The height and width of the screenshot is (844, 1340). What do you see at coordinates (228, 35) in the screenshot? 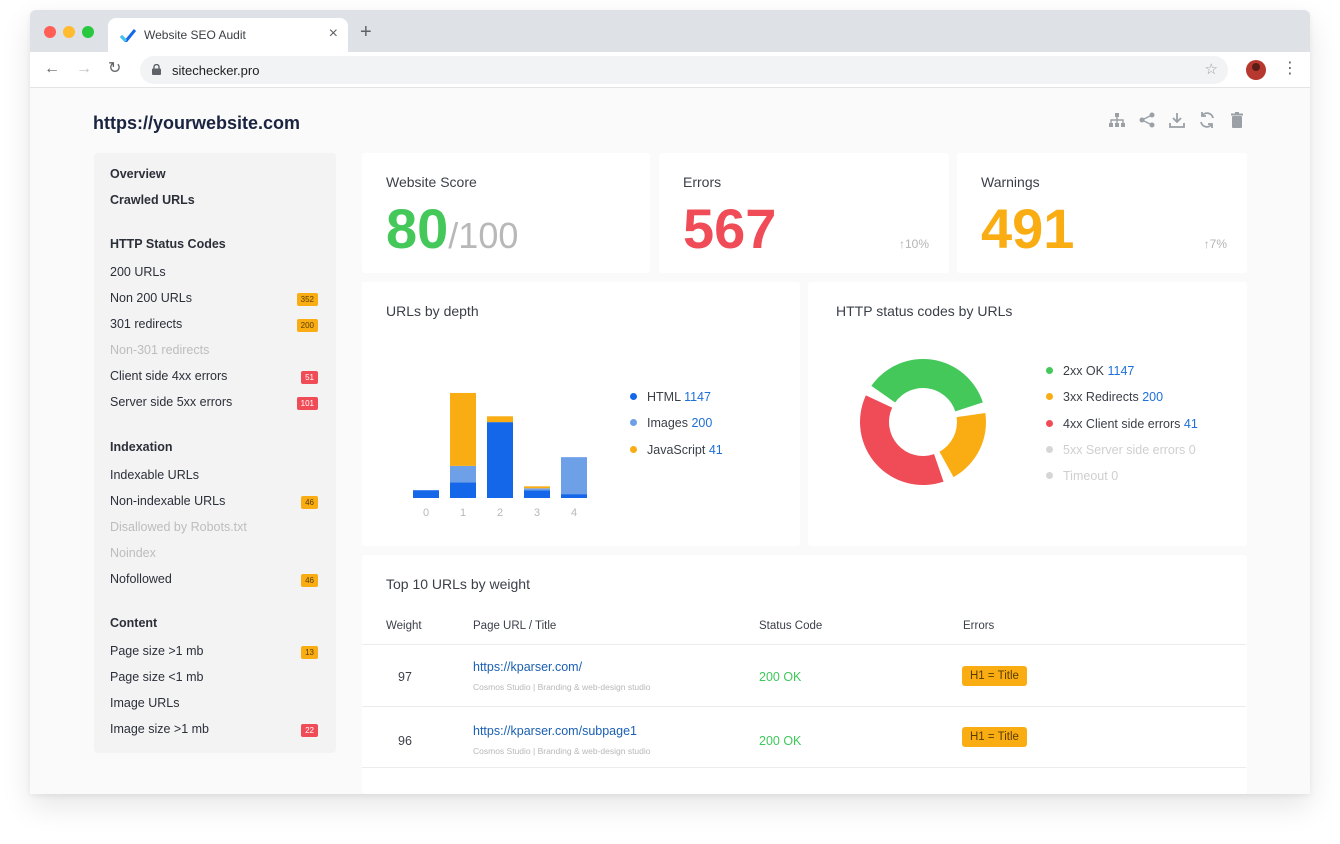
I see `browser-tab: Website SEO Audit ×` at bounding box center [228, 35].